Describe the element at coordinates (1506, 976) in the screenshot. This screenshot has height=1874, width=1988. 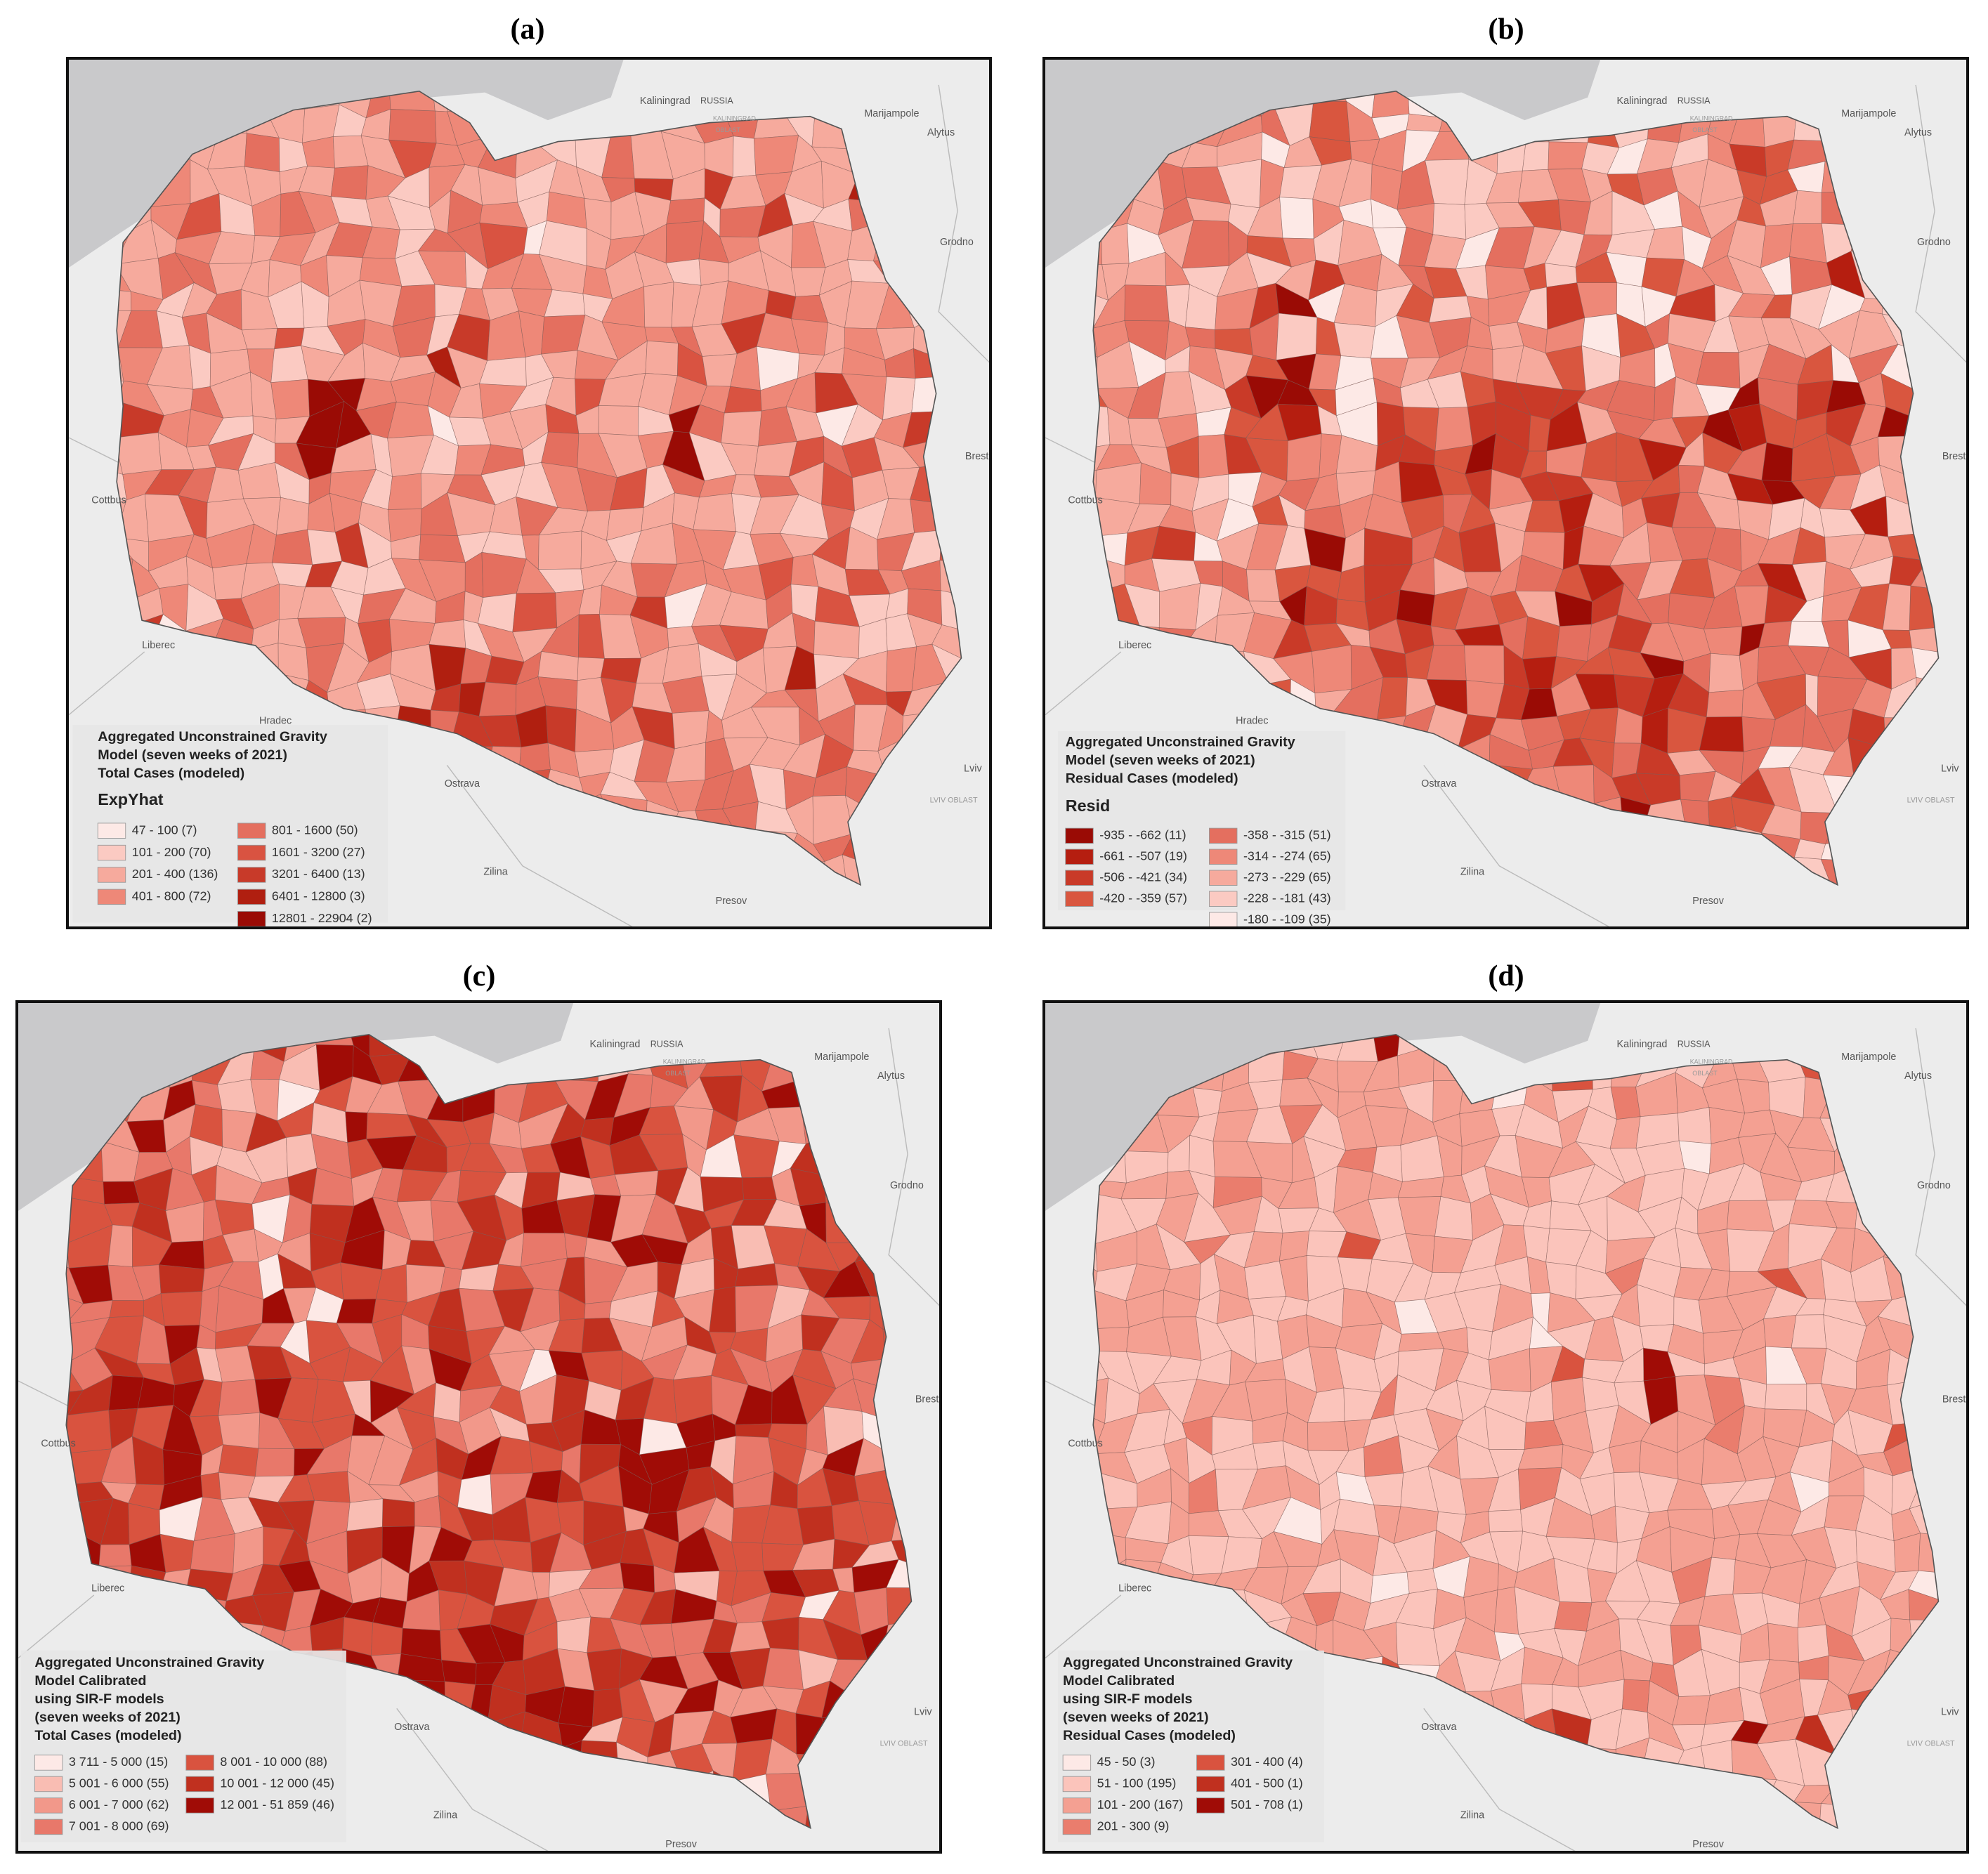
I see `panel-label: (d)` at that location.